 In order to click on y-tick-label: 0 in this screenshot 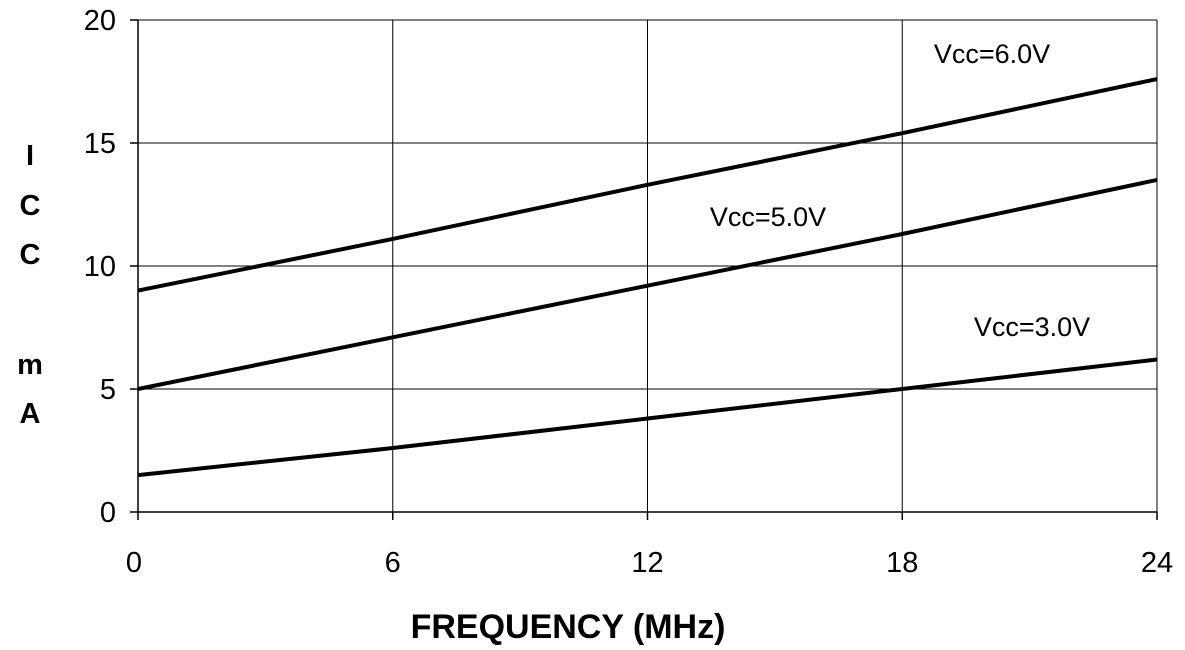, I will do `click(108, 513)`.